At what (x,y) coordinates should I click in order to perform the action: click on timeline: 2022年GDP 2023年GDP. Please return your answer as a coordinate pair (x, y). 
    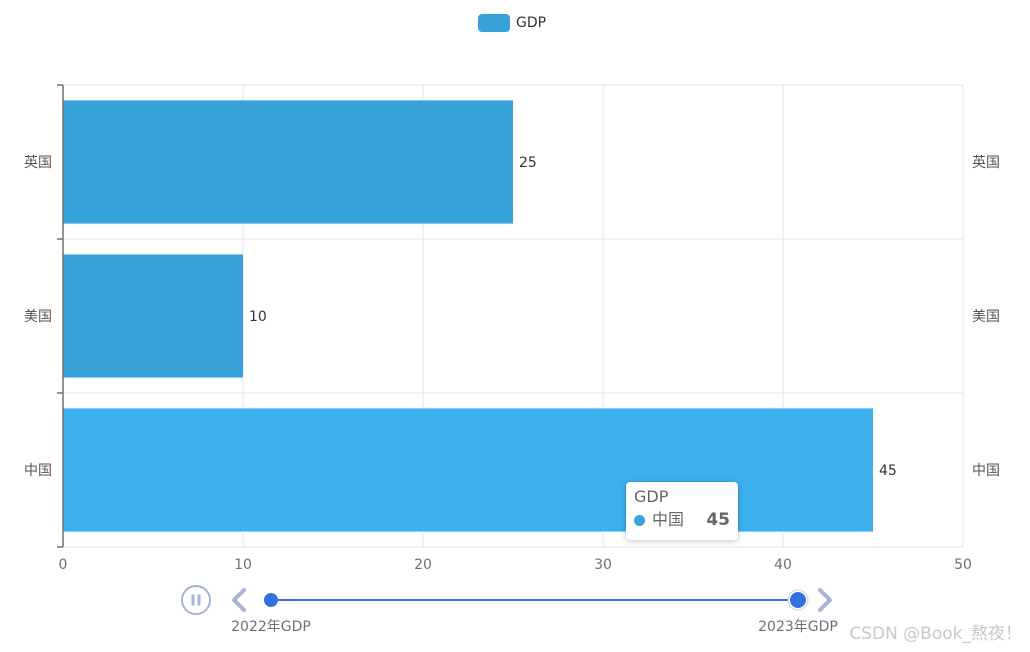
    Looking at the image, I should click on (509, 610).